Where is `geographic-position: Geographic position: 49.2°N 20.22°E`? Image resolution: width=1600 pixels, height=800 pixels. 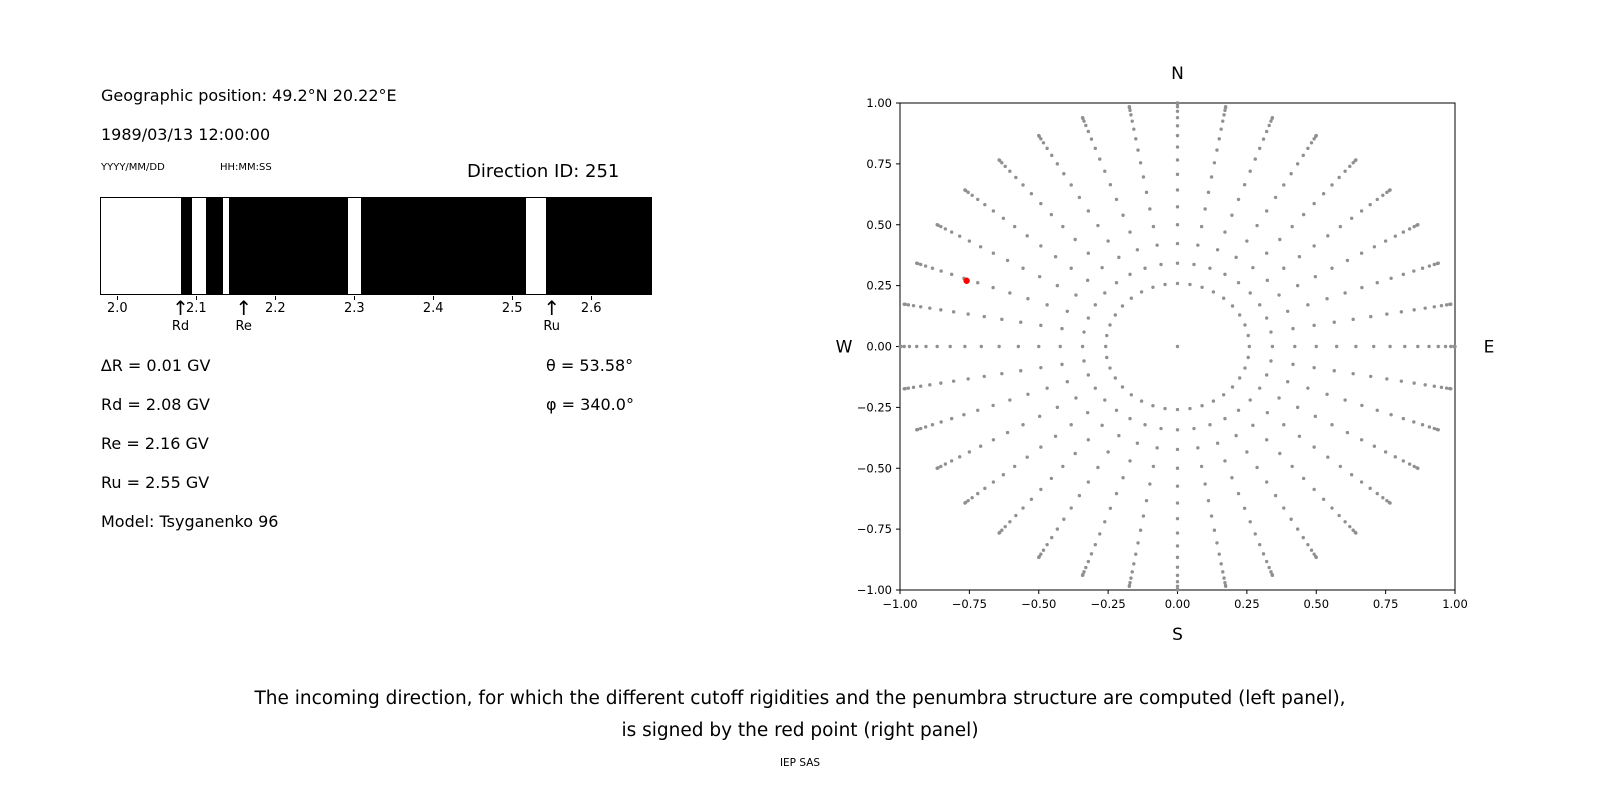
geographic-position: Geographic position: 49.2°N 20.22°E is located at coordinates (249, 95).